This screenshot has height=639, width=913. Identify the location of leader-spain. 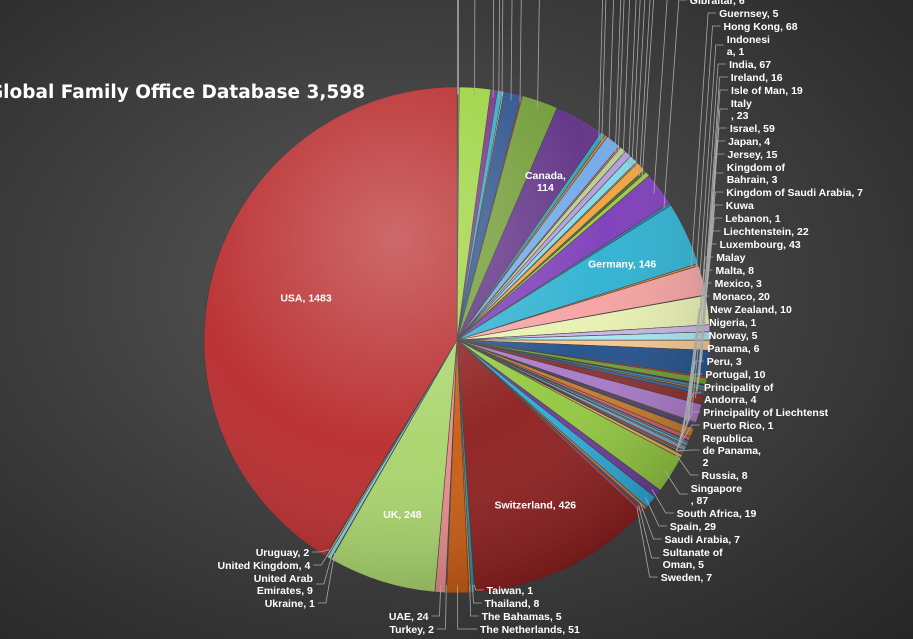
(656, 512).